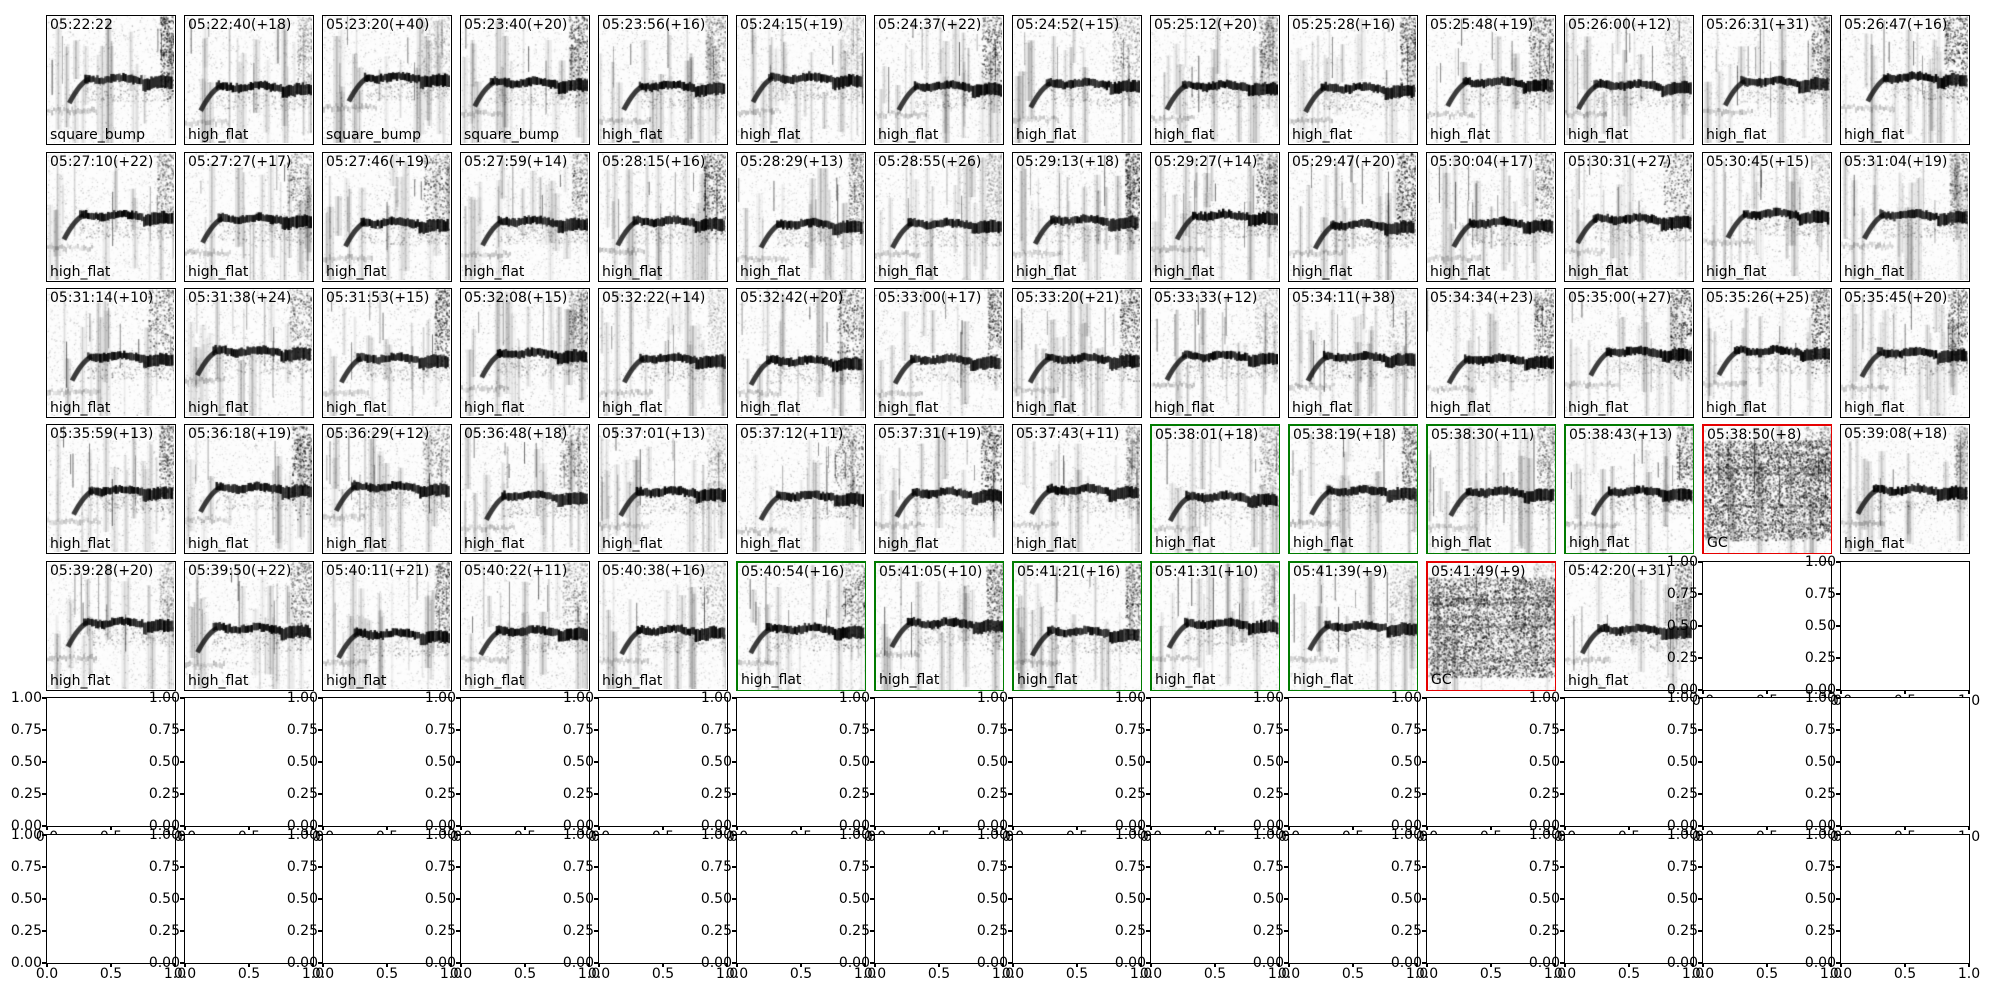 This screenshot has height=1000, width=2000. What do you see at coordinates (1406, 835) in the screenshot?
I see `y-tick-label: 1.00` at bounding box center [1406, 835].